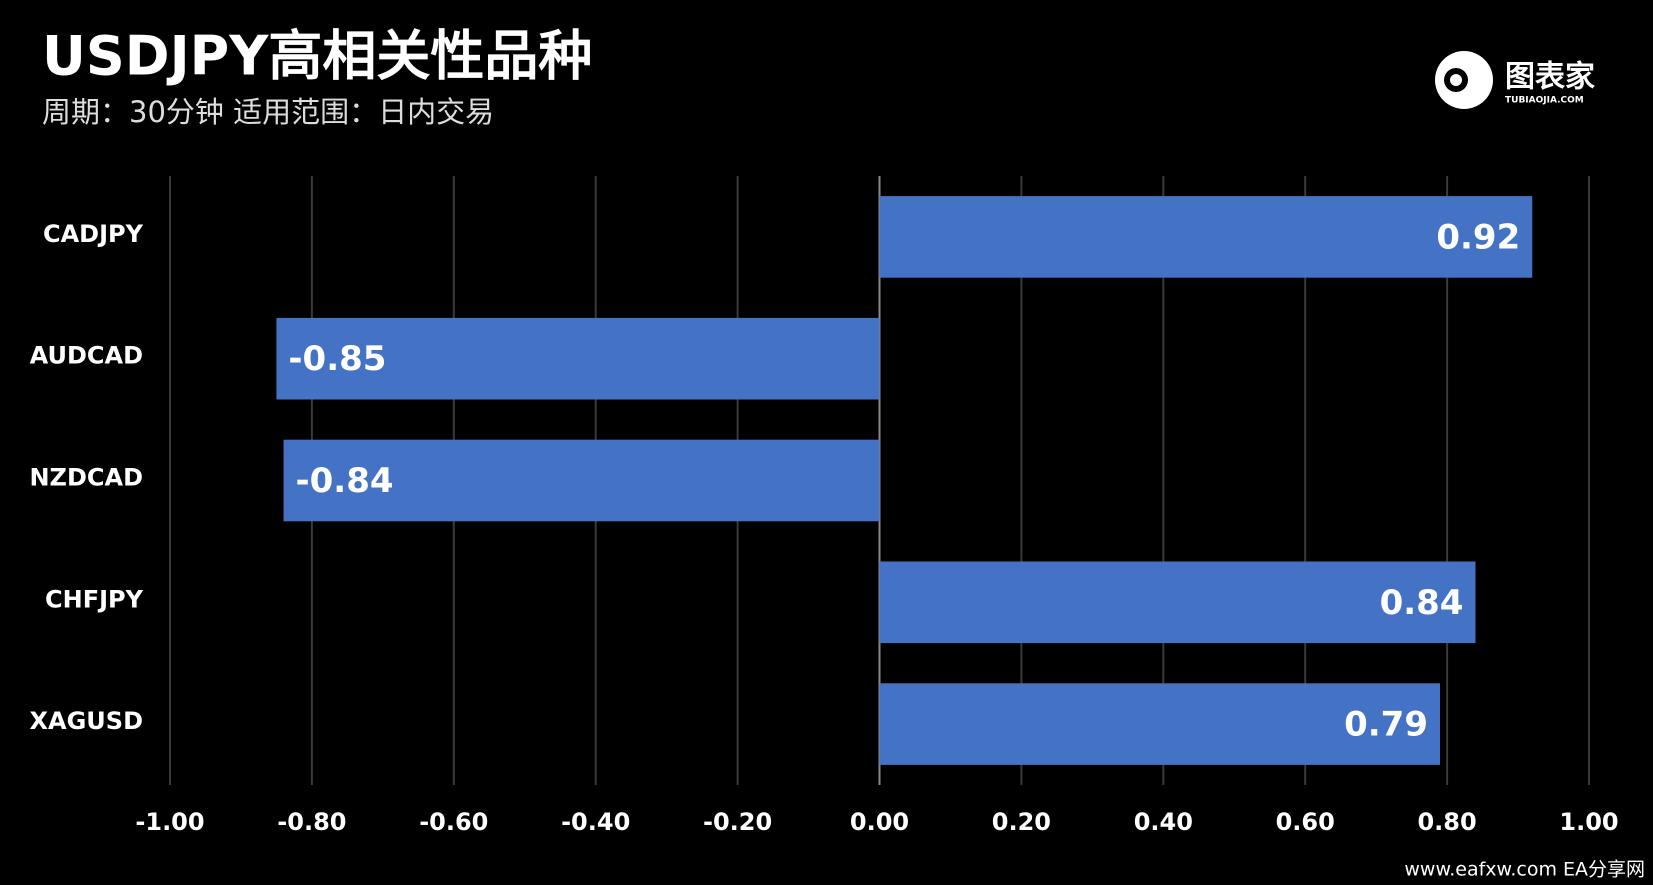 The image size is (1653, 885). Describe the element at coordinates (879, 822) in the screenshot. I see `x-tick-label: 0.00` at that location.